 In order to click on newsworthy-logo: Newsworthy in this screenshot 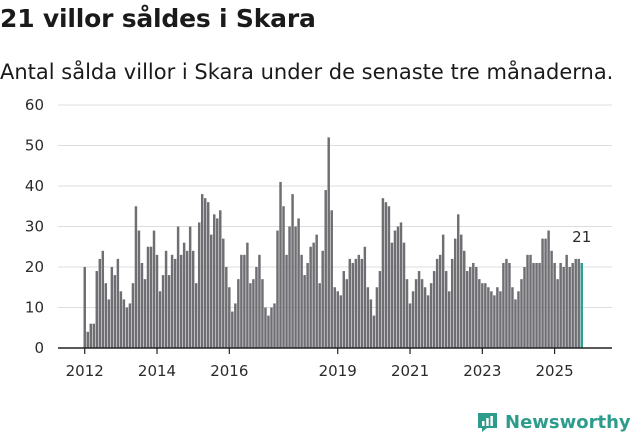, I will do `click(553, 422)`.